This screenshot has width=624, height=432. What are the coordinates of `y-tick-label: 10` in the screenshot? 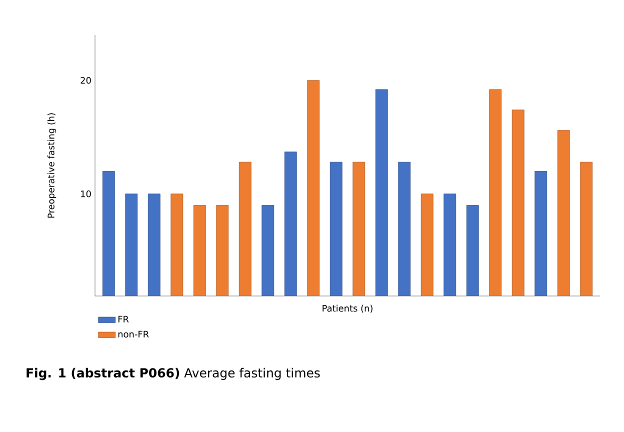 It's located at (86, 194).